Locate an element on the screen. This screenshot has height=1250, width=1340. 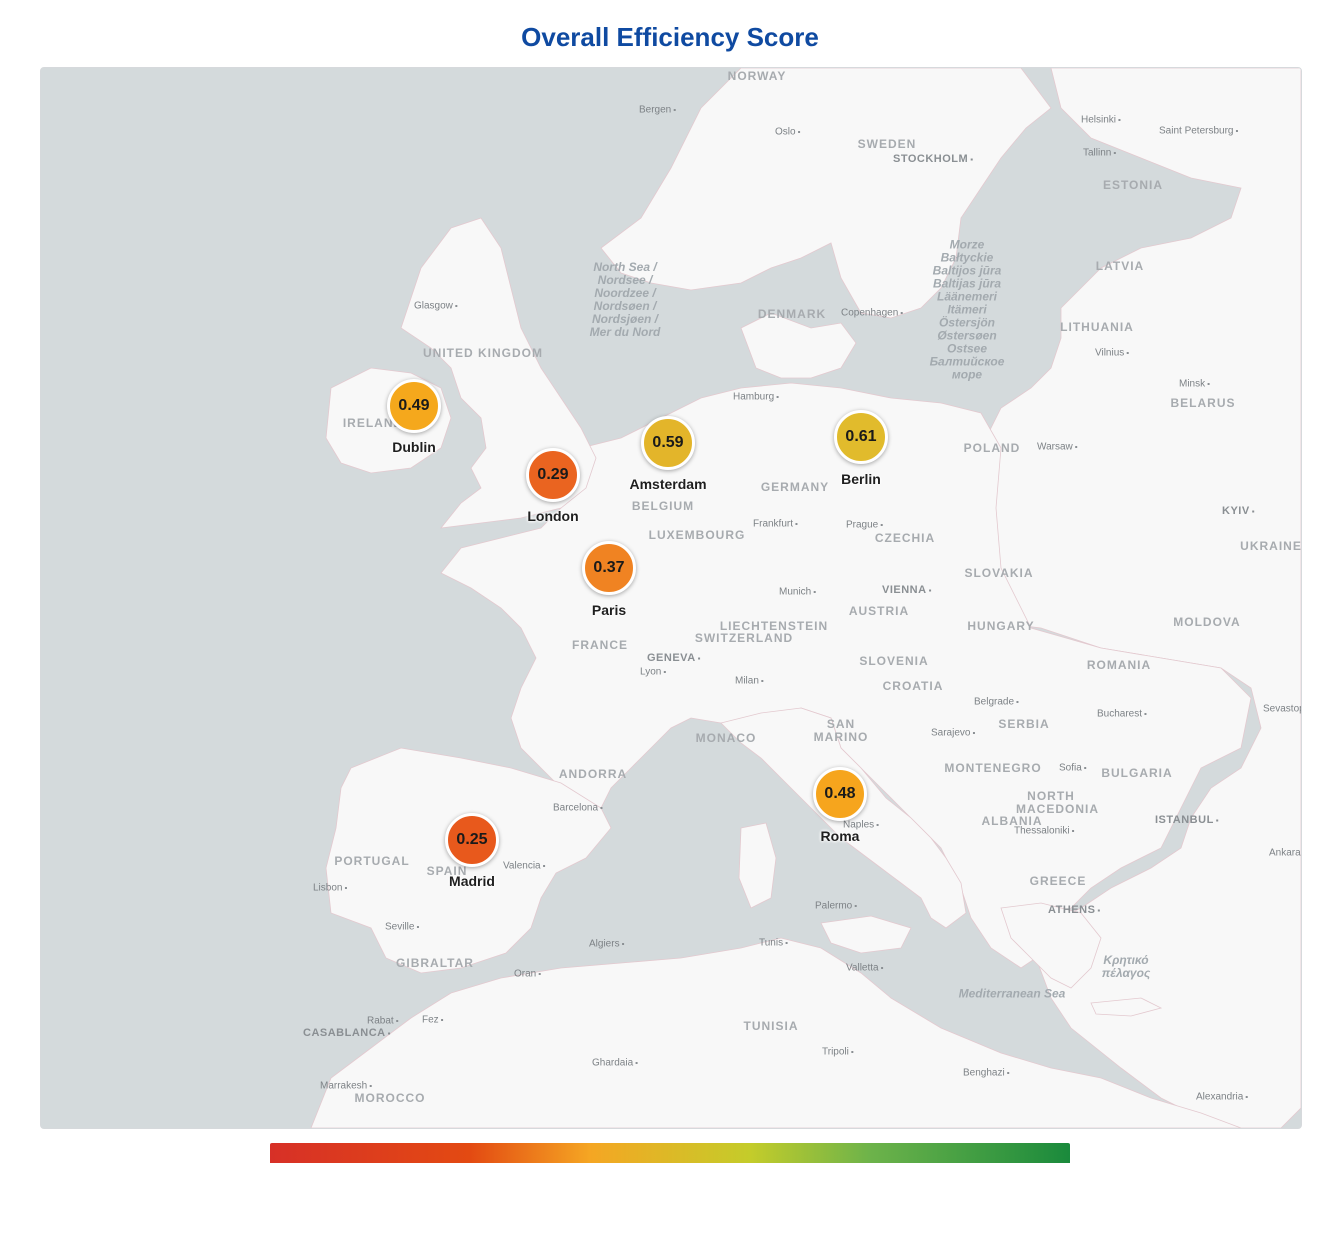
country-label-sweden: SWEDEN is located at coordinates (887, 144).